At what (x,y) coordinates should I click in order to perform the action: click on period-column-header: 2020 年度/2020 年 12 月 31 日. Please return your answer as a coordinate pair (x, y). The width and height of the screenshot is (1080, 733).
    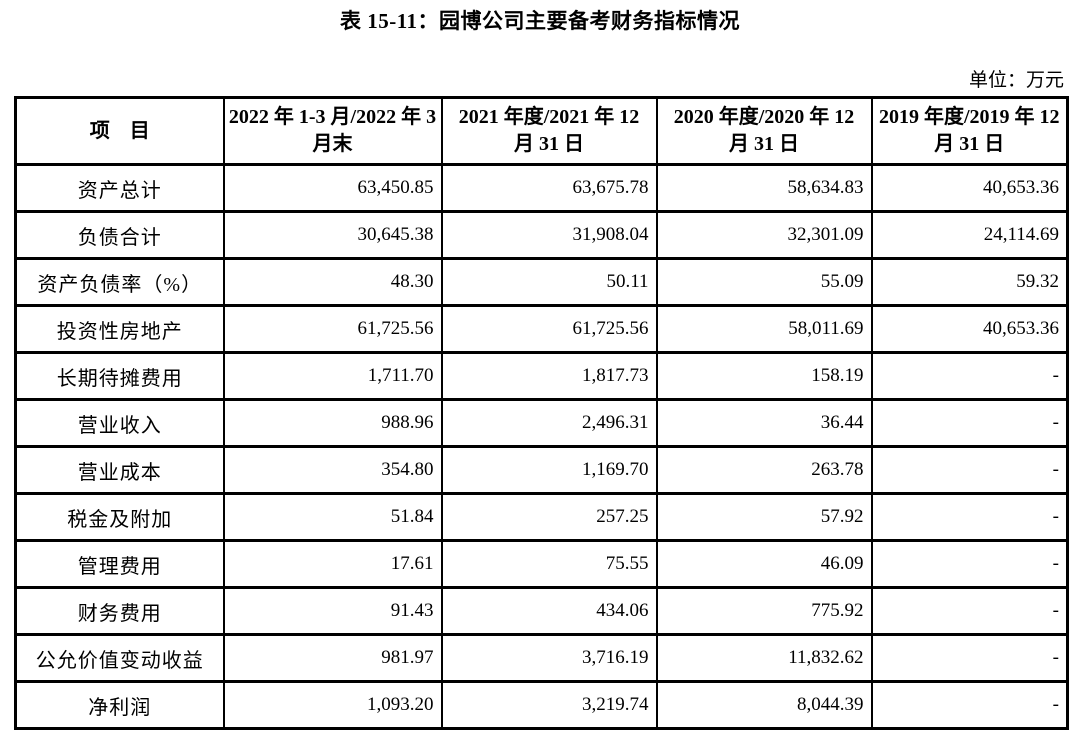
    Looking at the image, I should click on (764, 131).